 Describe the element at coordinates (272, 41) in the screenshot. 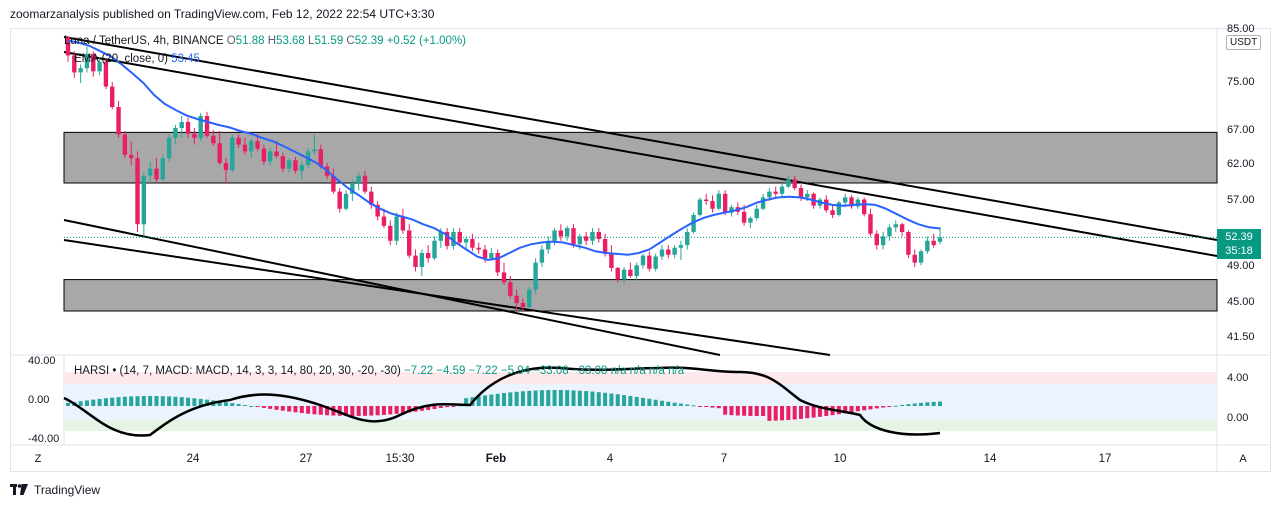

I see `high-label: H` at that location.